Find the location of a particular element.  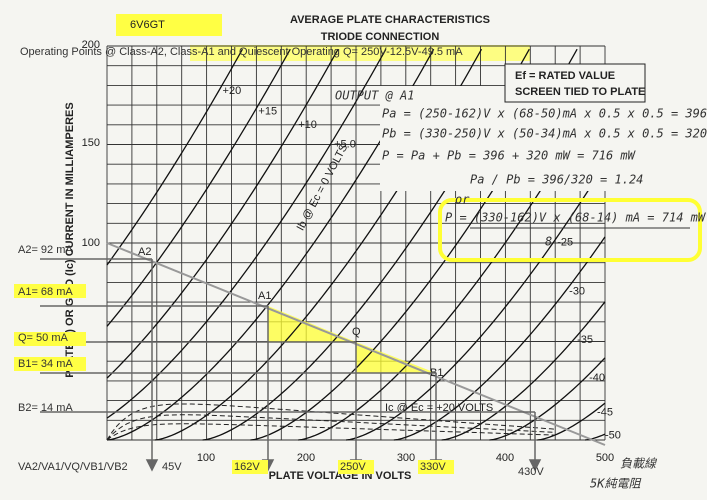

hand-line: Pa / Pb = 396/320 = 1.24 is located at coordinates (556, 180).